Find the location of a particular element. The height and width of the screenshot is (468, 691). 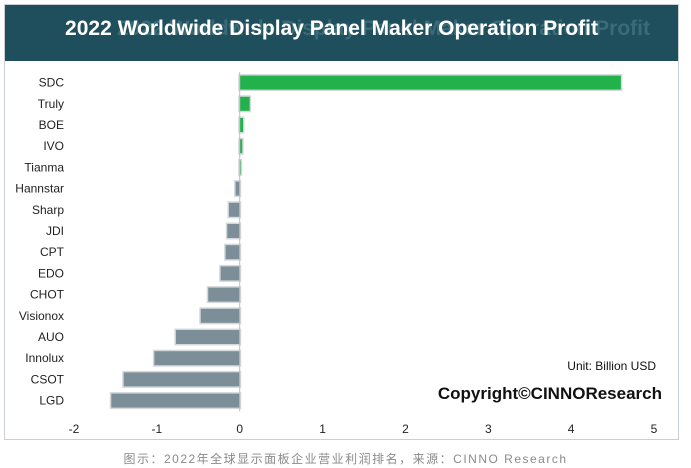

category-label-truly: Truly is located at coordinates (51, 104).